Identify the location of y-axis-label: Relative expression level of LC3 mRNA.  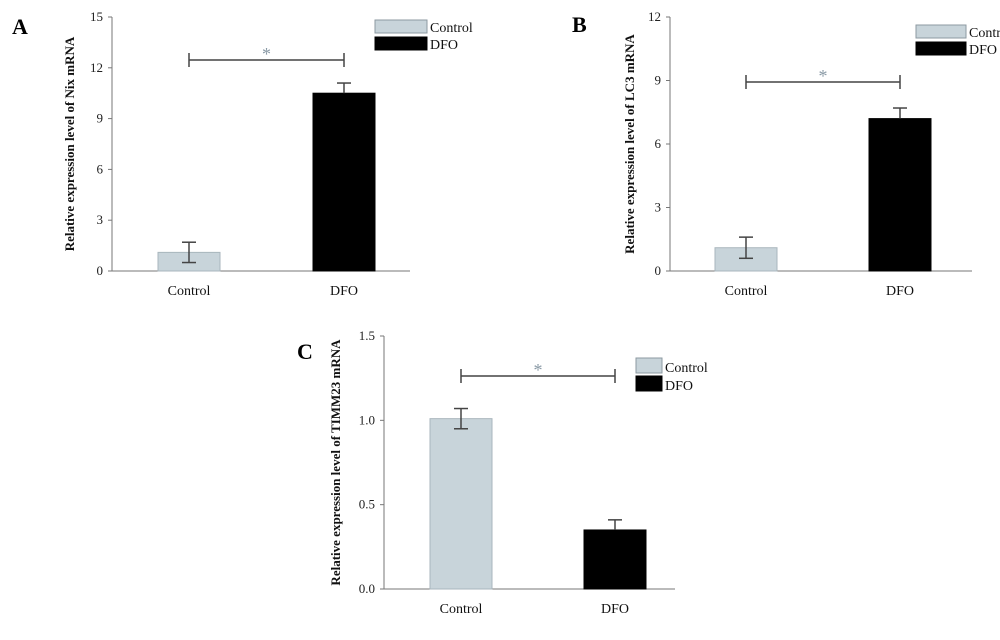
(629, 144).